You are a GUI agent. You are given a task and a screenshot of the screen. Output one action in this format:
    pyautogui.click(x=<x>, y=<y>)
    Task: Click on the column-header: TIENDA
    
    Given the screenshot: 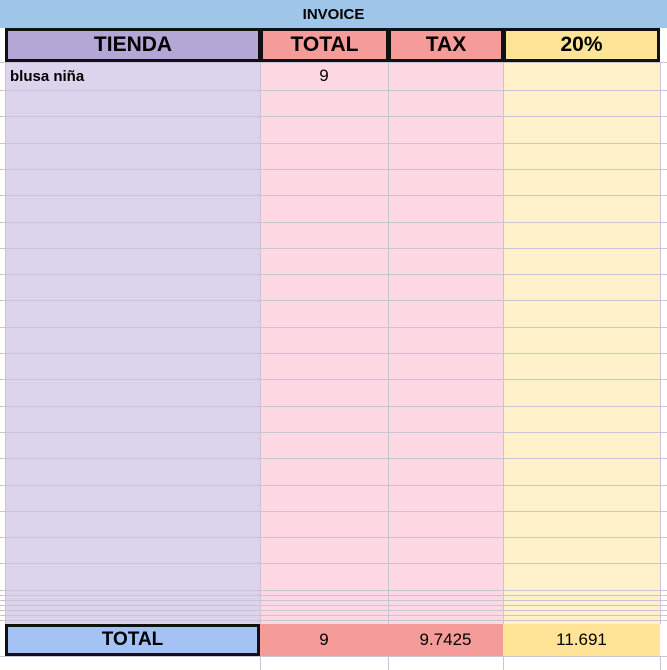 What is the action you would take?
    pyautogui.click(x=133, y=45)
    